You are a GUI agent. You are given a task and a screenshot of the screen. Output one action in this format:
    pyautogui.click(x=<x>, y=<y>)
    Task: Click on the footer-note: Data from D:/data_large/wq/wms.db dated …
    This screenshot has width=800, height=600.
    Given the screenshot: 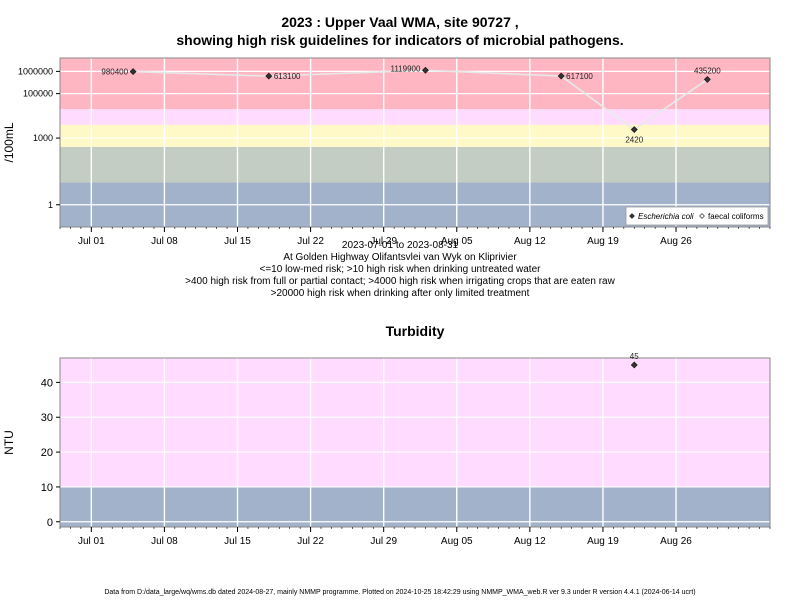 What is the action you would take?
    pyautogui.click(x=400, y=592)
    